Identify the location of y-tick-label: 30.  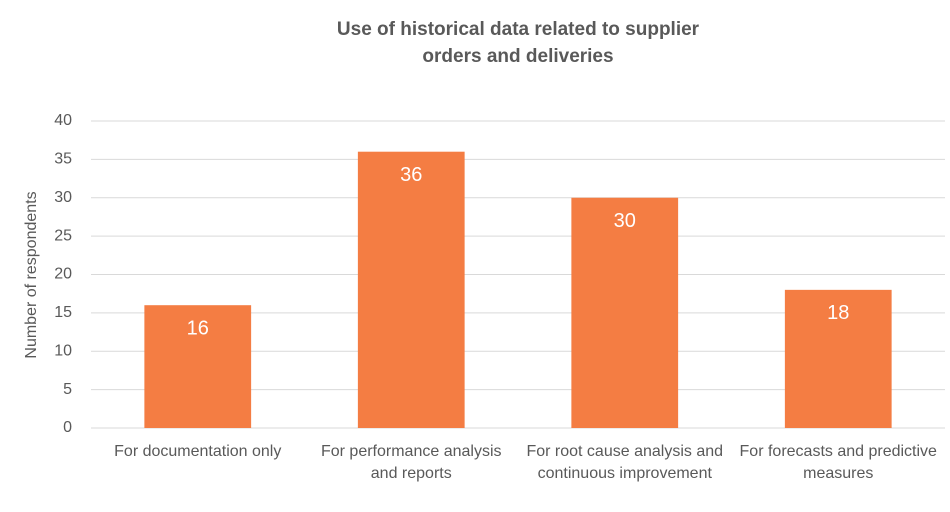
(63, 197).